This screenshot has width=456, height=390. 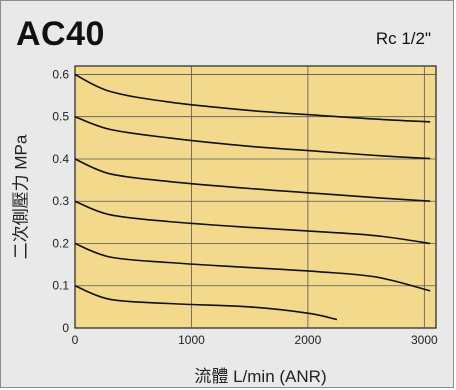 I want to click on port-size-label: Rc 1/2", so click(x=403, y=38).